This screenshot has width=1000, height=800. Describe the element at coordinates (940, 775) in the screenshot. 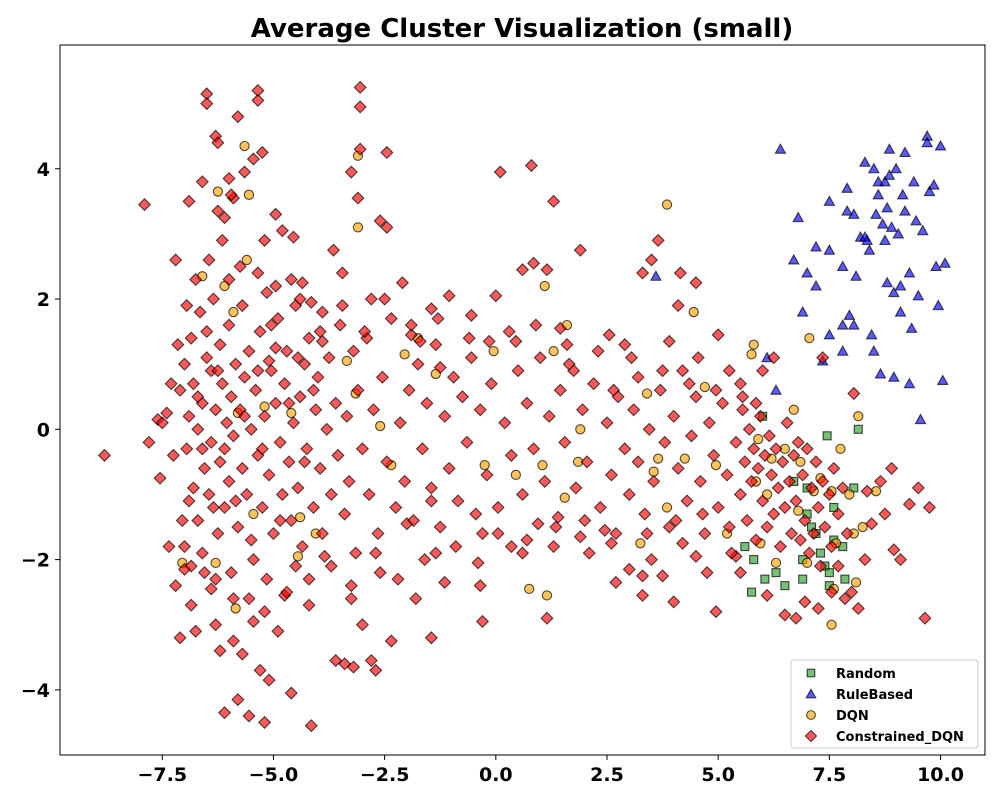

I see `x-tick-label: 10.0` at that location.